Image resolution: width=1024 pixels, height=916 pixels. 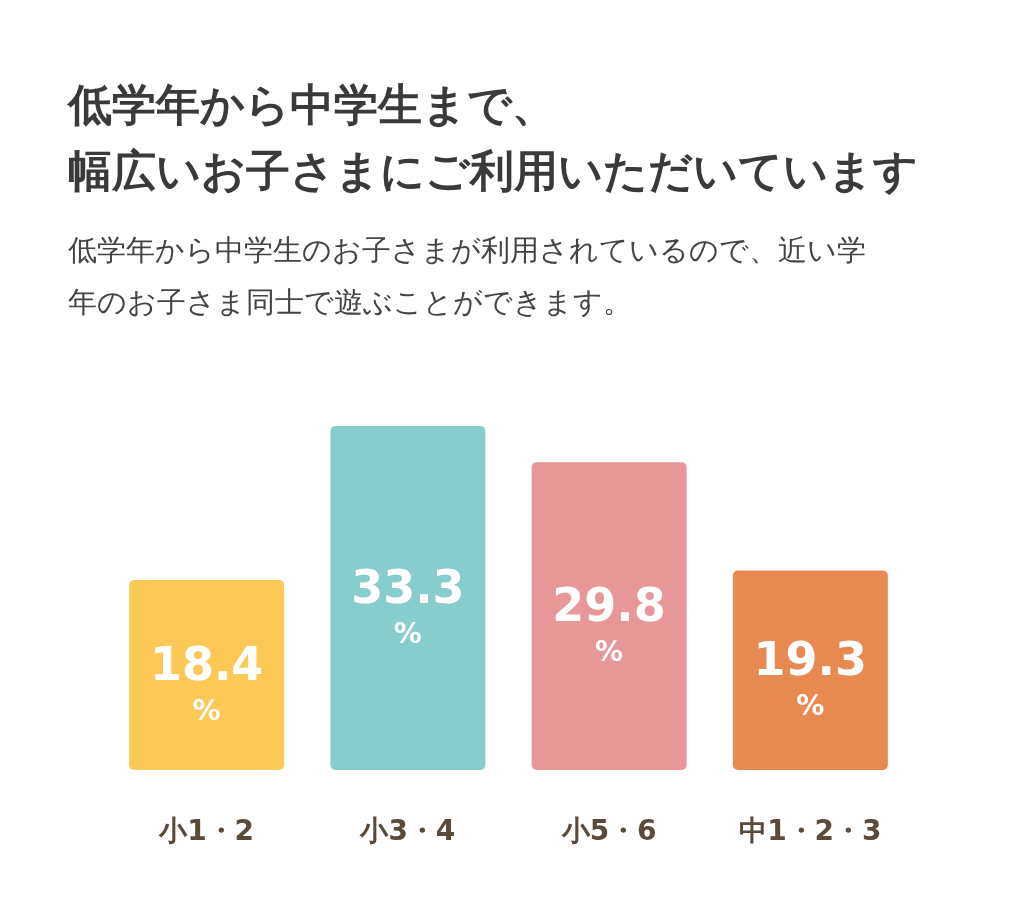 What do you see at coordinates (609, 623) in the screenshot?
I see `data-label: 29.8%` at bounding box center [609, 623].